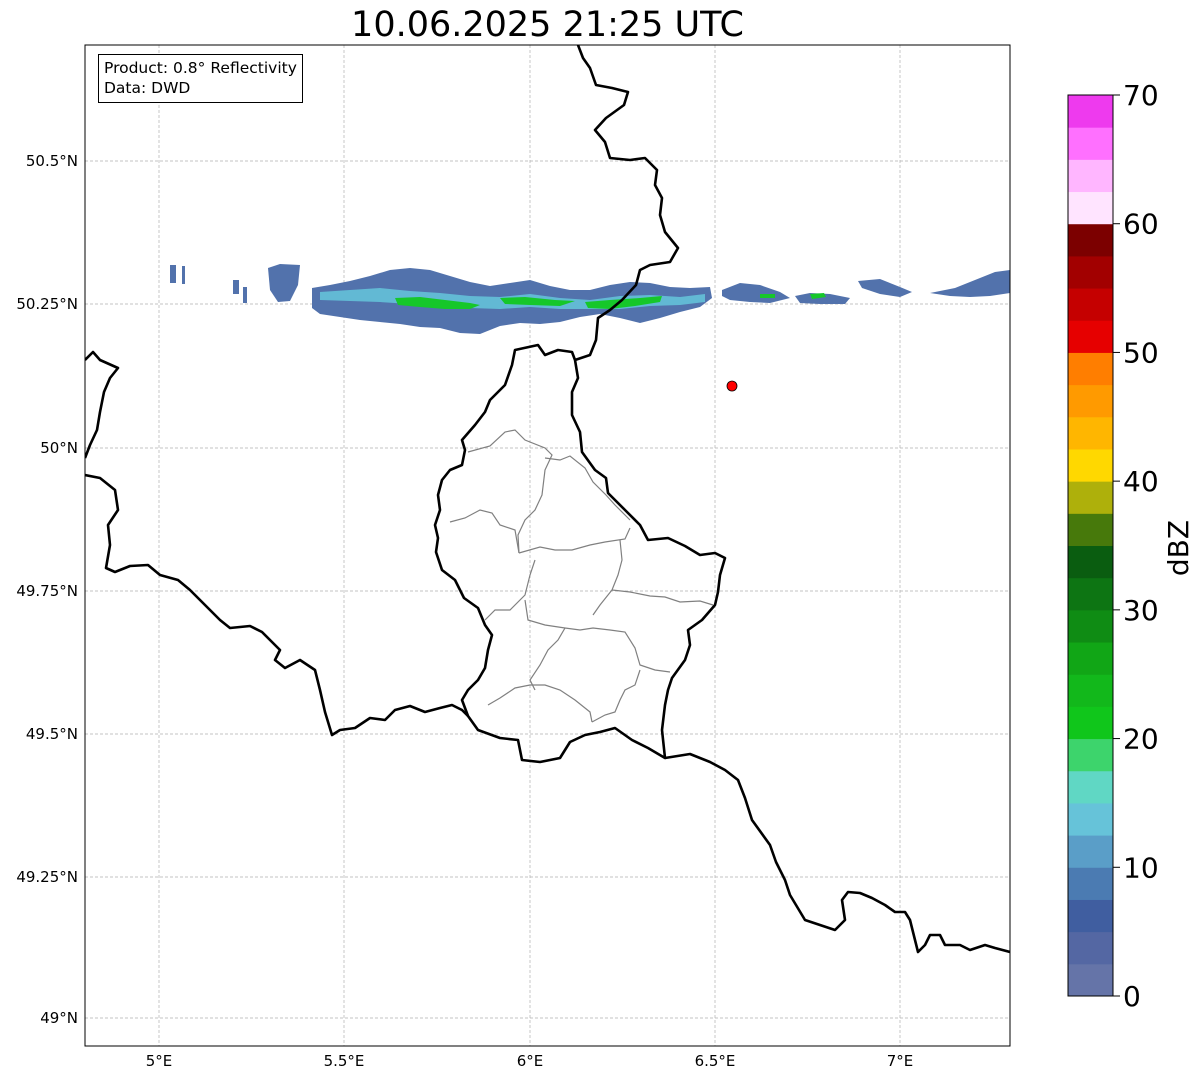 This screenshot has height=1081, width=1202. I want to click on lat-label: 50.25°N, so click(47, 304).